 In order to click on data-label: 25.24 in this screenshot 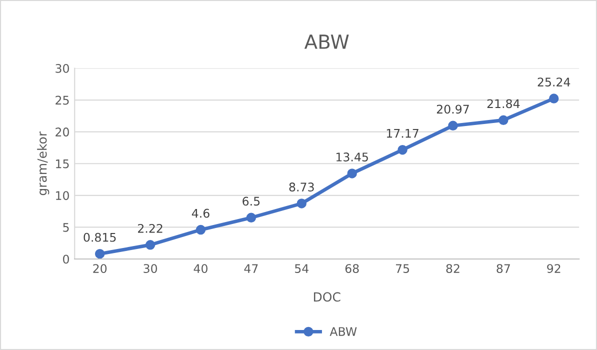, I will do `click(554, 82)`.